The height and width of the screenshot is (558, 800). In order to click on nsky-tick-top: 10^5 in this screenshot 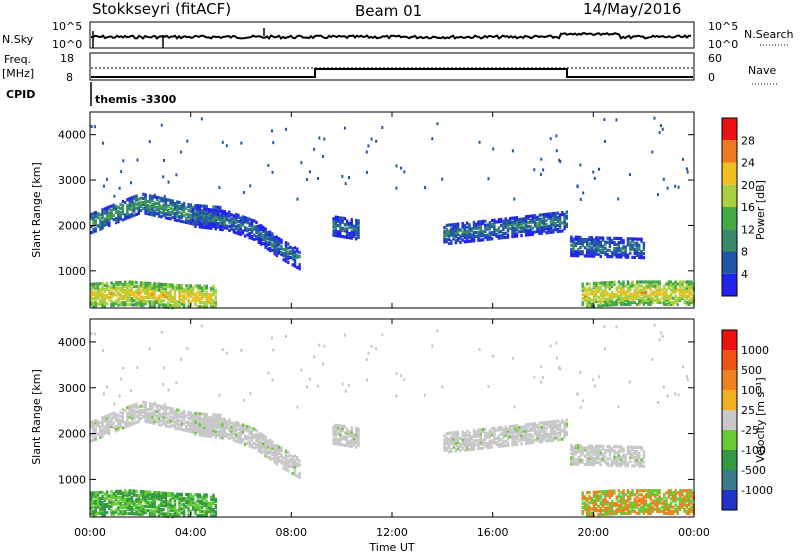, I will do `click(67, 26)`.